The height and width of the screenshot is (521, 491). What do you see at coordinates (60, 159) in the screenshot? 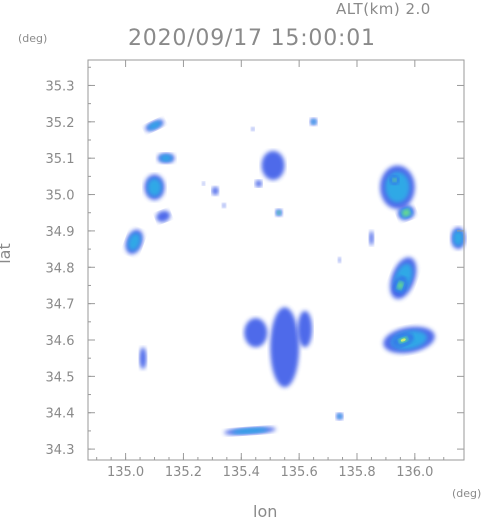
I see `y-tick-label: 35.1` at bounding box center [60, 159].